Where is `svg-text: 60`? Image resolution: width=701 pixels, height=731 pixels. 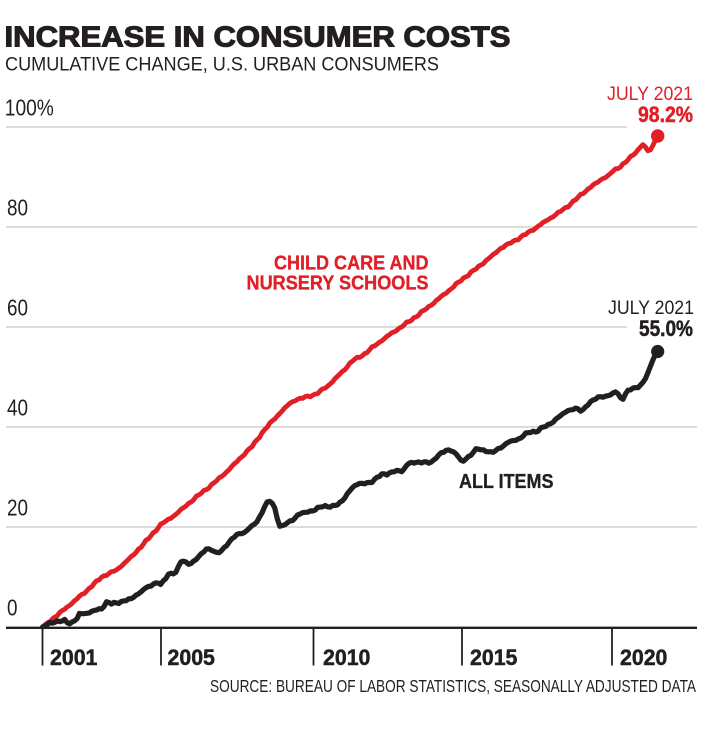 svg-text: 60 is located at coordinates (17, 308).